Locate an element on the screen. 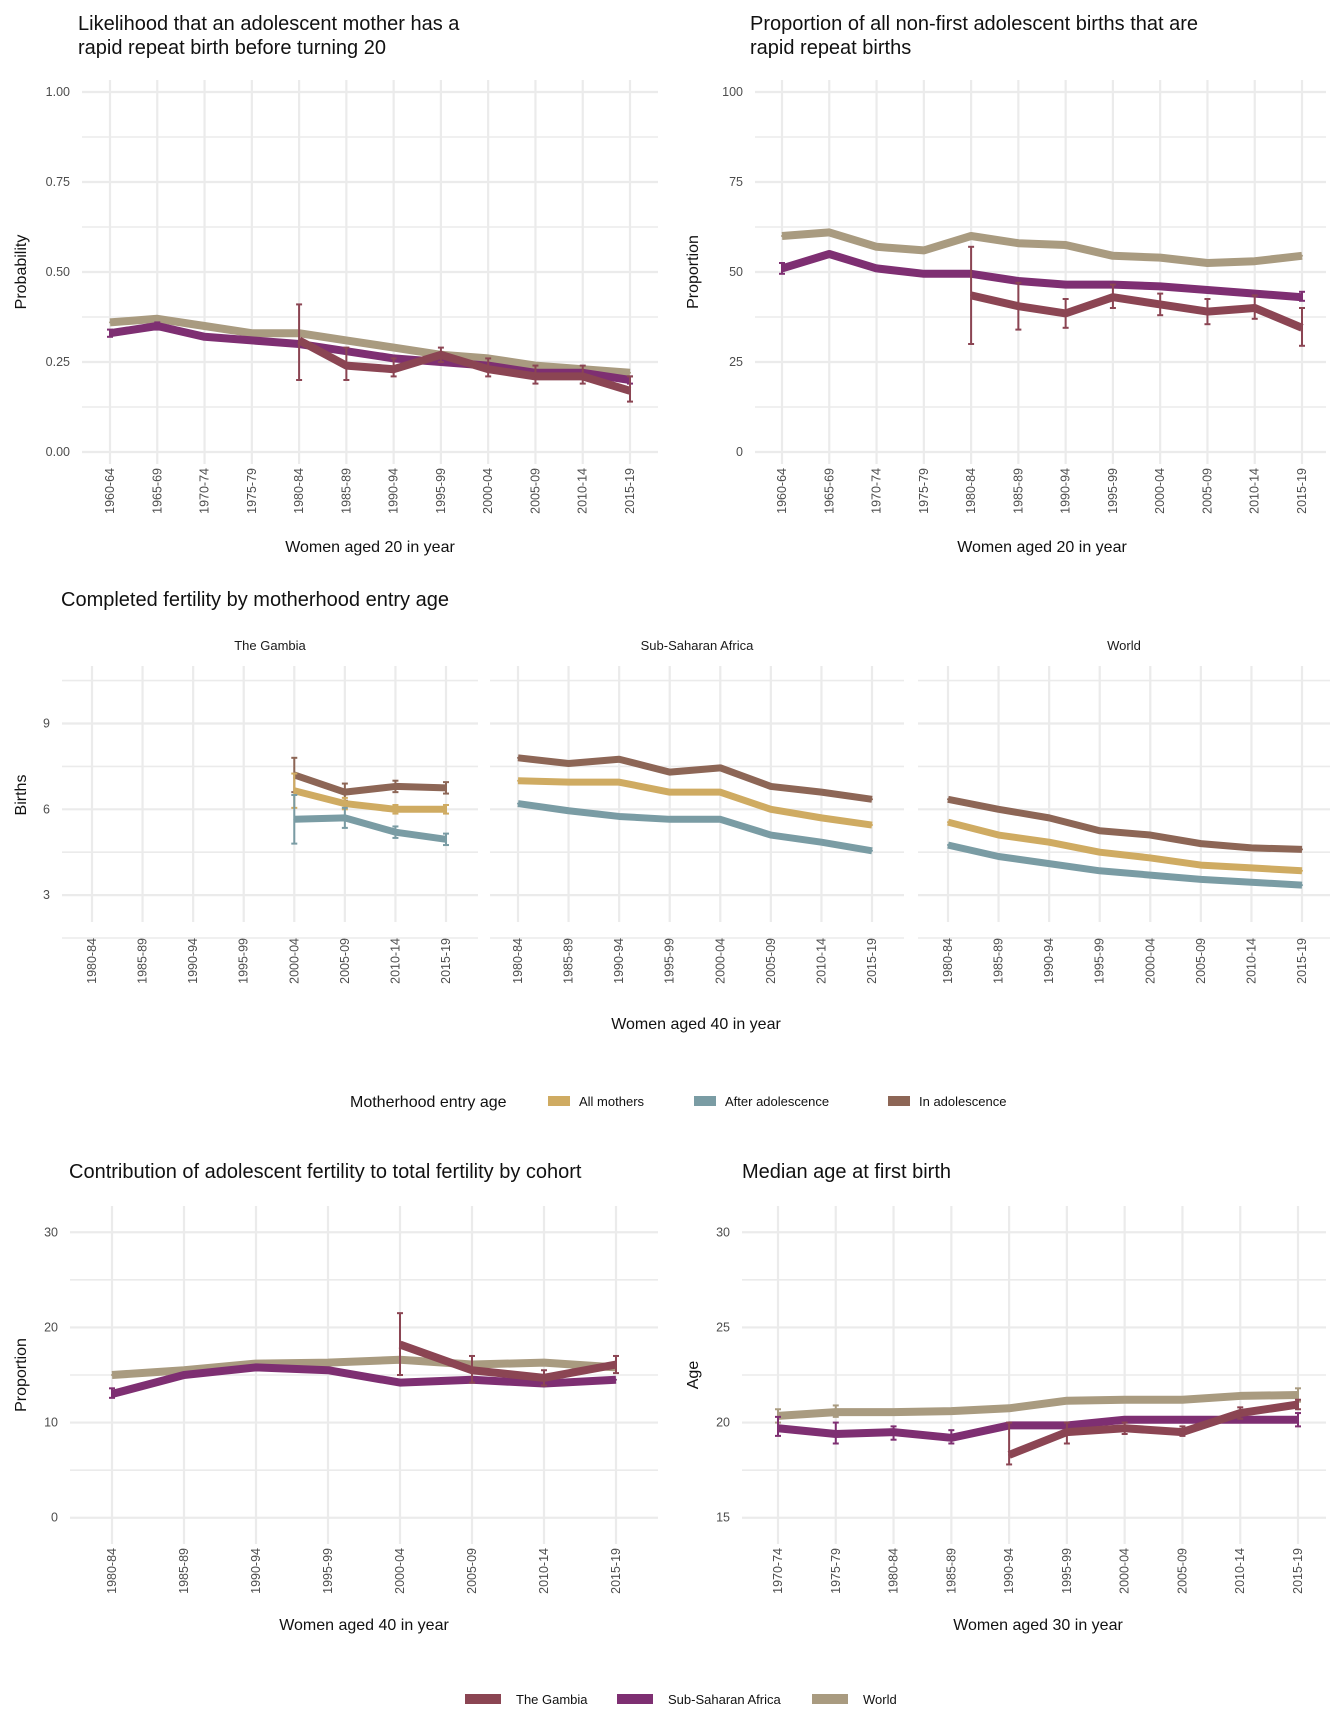  x-axis-title: Women aged 20 in year is located at coordinates (1042, 547).